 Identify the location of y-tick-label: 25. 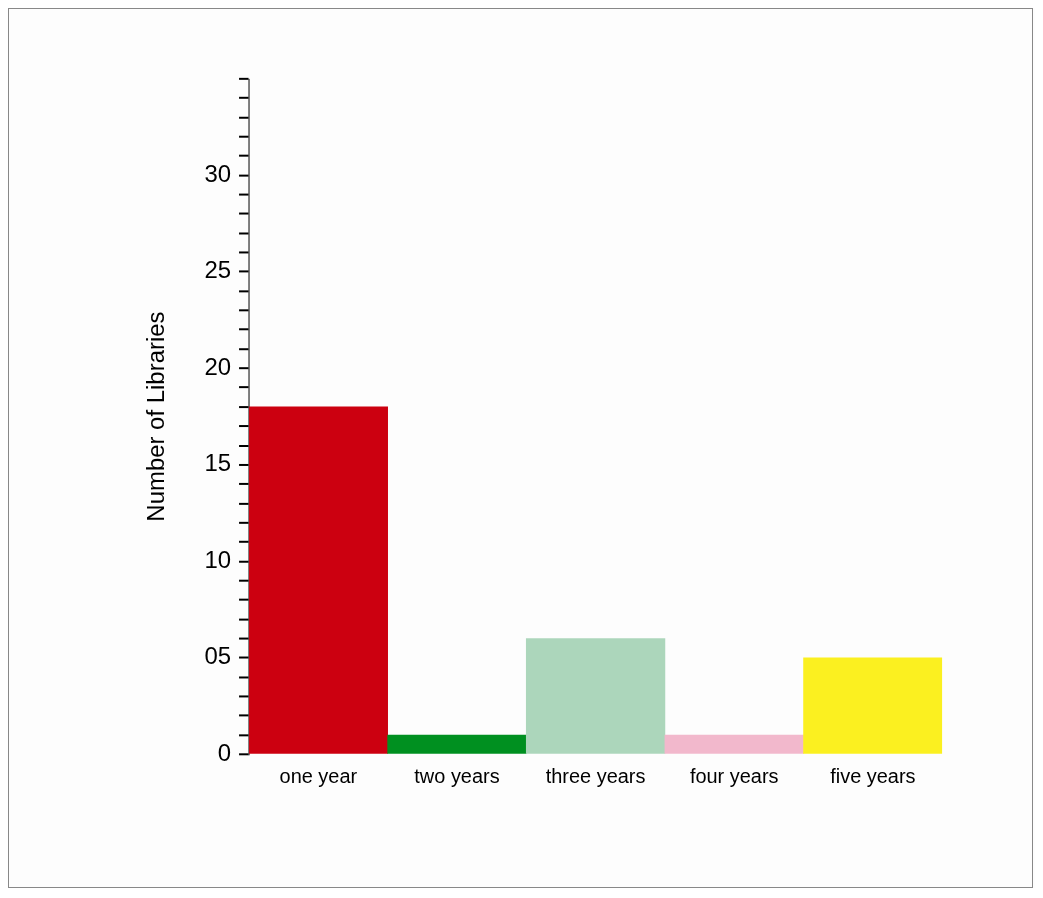
(218, 270).